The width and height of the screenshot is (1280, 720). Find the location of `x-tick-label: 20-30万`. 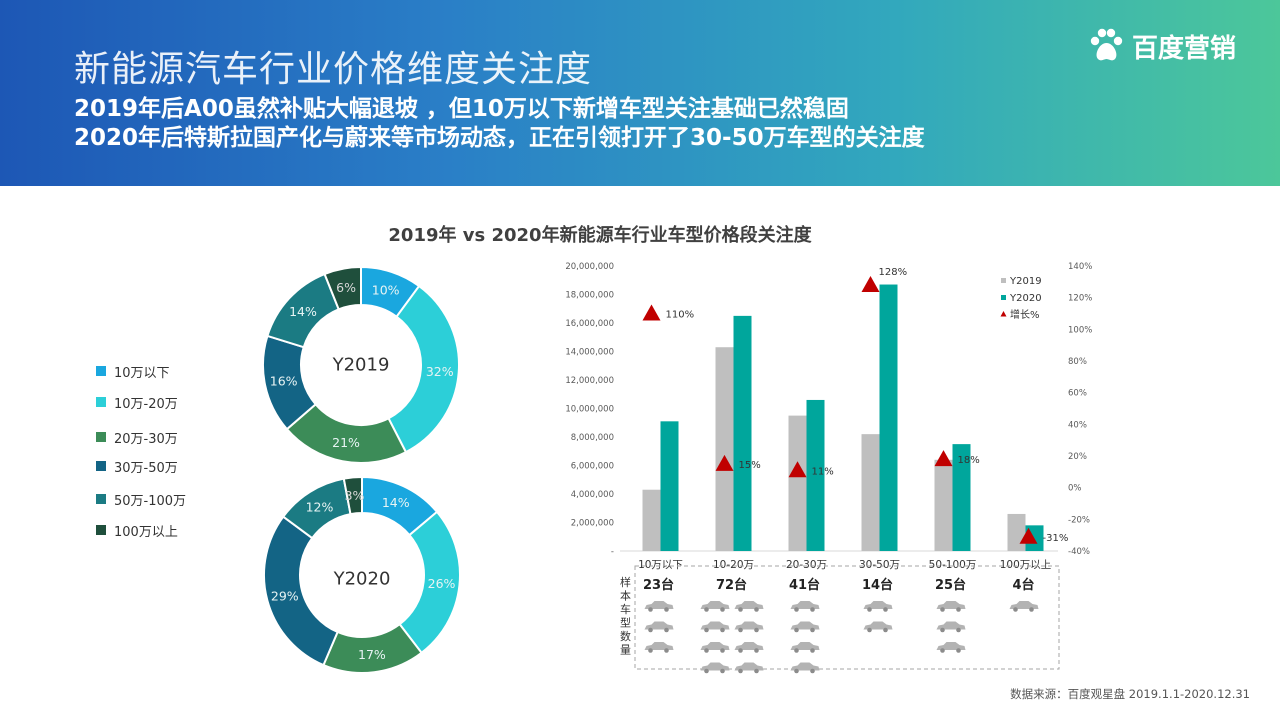

x-tick-label: 20-30万 is located at coordinates (806, 565).